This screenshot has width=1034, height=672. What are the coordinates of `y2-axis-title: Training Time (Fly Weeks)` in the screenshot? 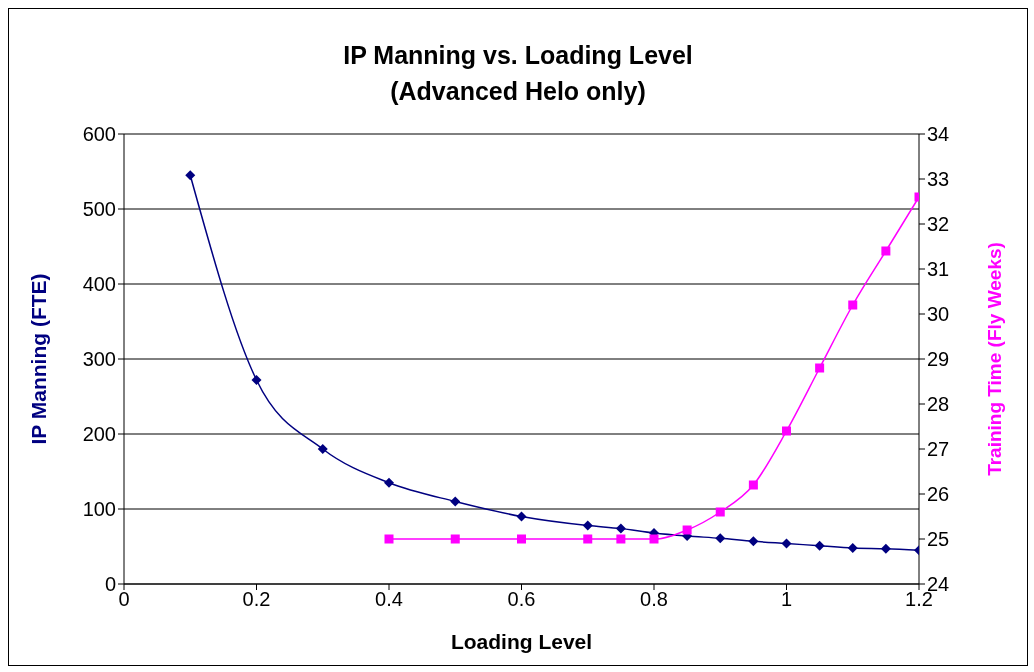 It's located at (994, 359).